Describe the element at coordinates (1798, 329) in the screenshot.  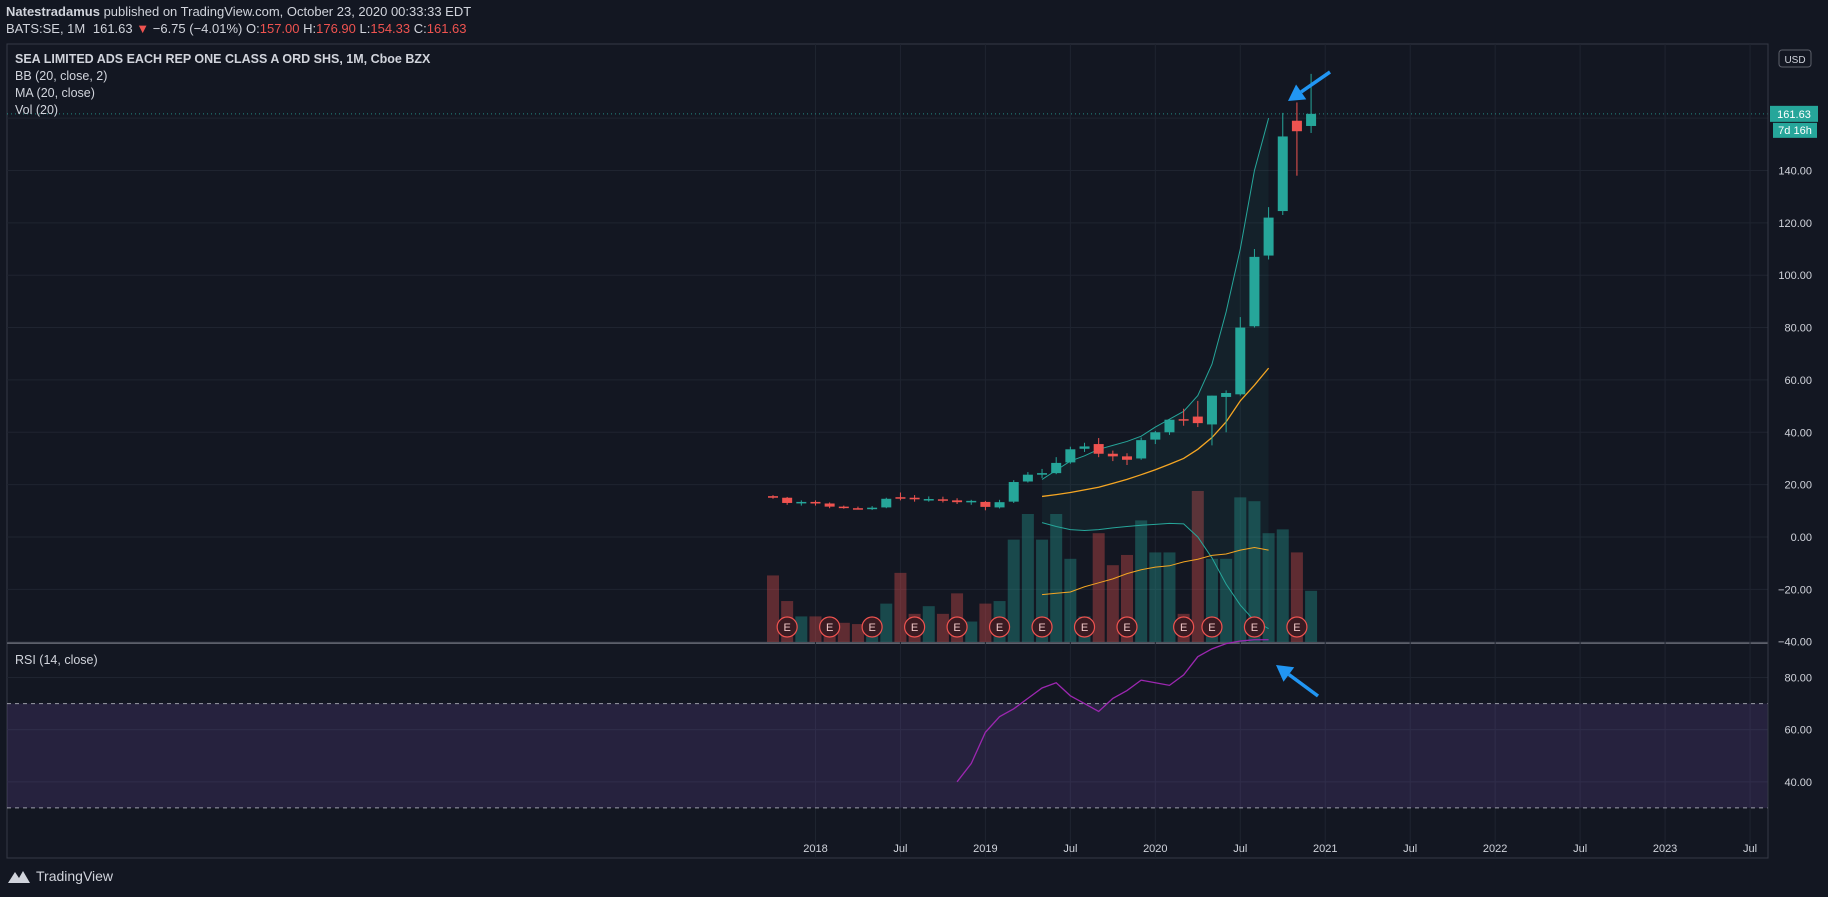
I see `price-tick-label: 80.00` at that location.